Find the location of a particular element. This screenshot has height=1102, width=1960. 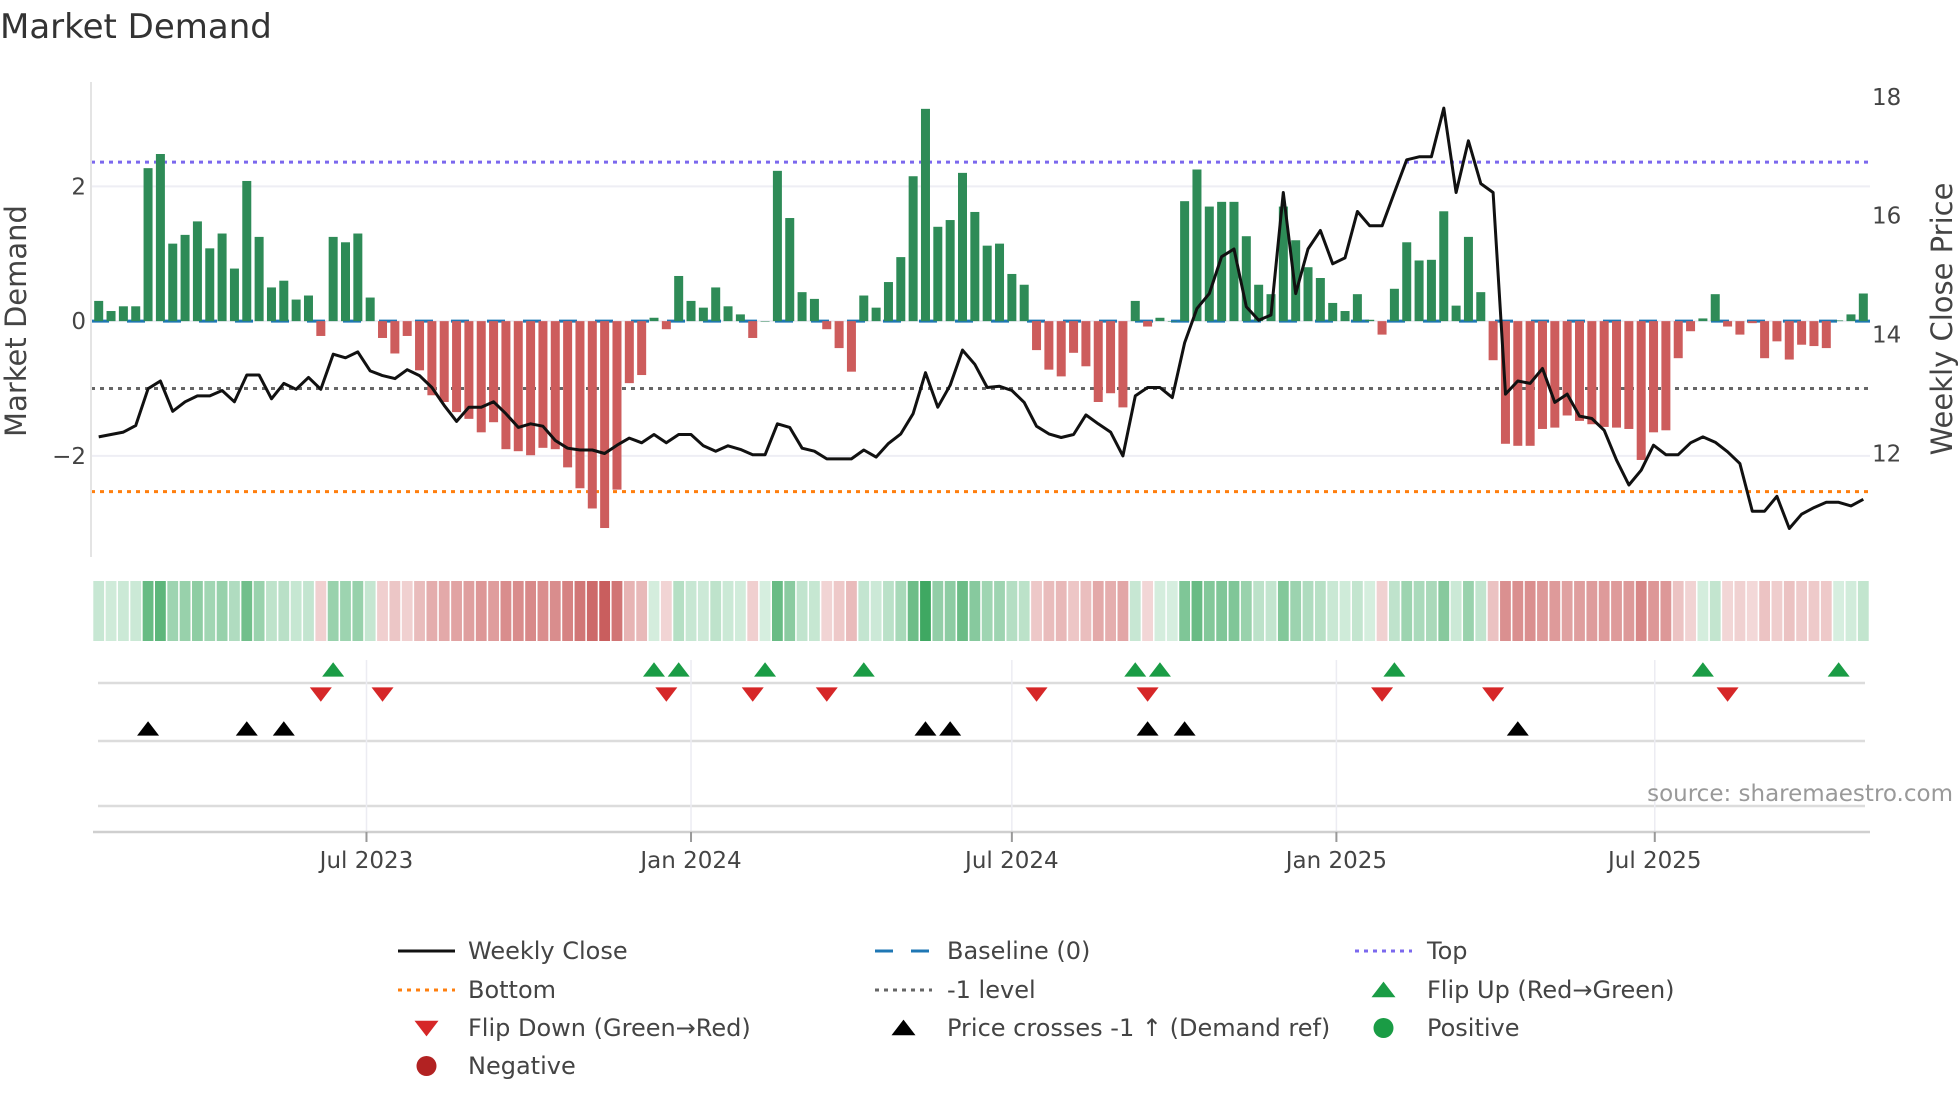

x-tick-label: Jul 2024 is located at coordinates (1011, 861).